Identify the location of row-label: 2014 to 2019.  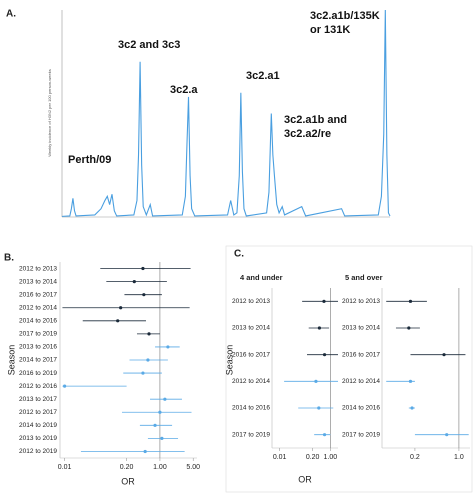
(38, 425).